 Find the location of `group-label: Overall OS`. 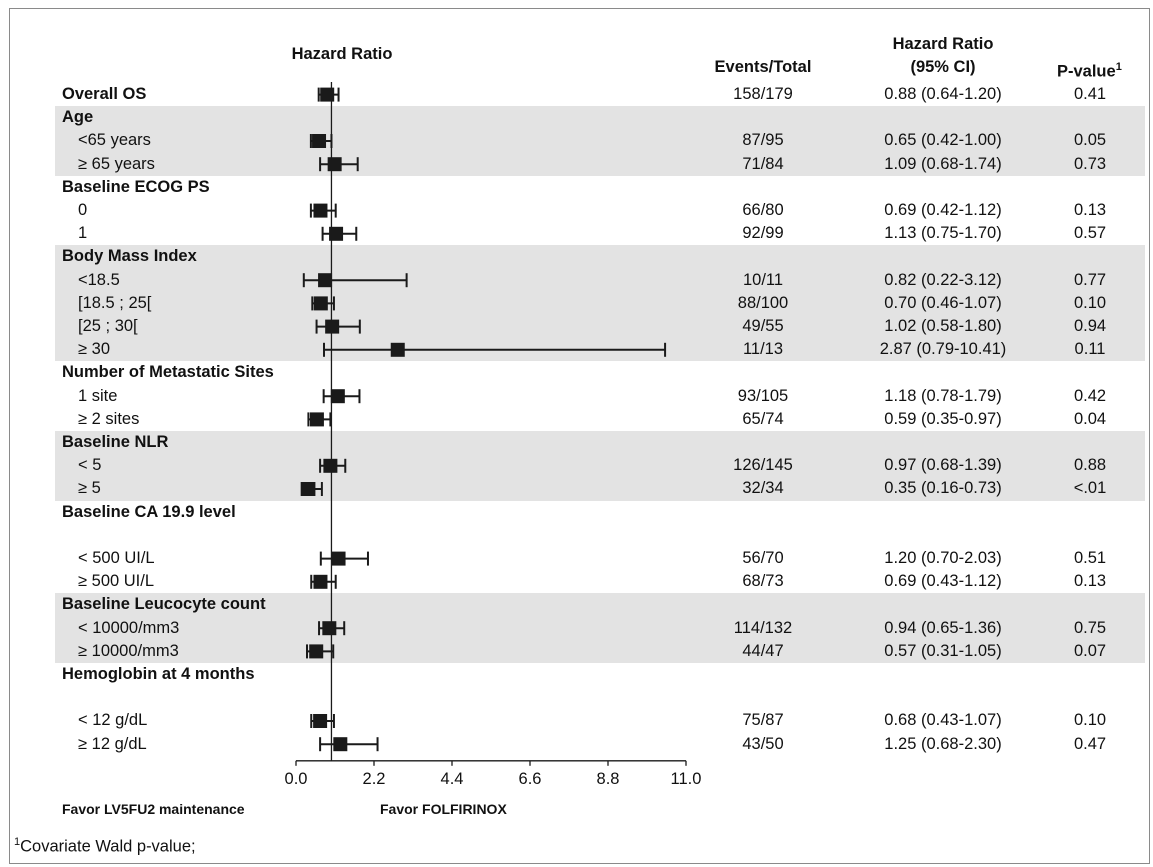

group-label: Overall OS is located at coordinates (104, 94).